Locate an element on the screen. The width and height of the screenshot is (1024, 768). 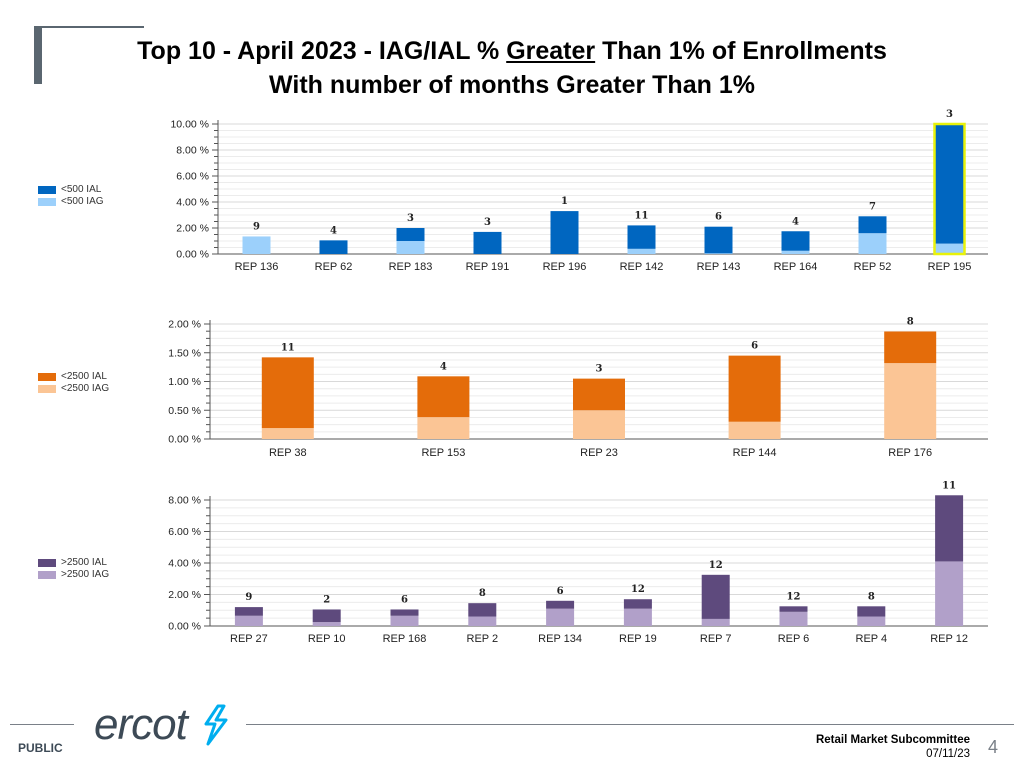
legend-item-under-2500-ial: <2500 IAL is located at coordinates (73, 377).